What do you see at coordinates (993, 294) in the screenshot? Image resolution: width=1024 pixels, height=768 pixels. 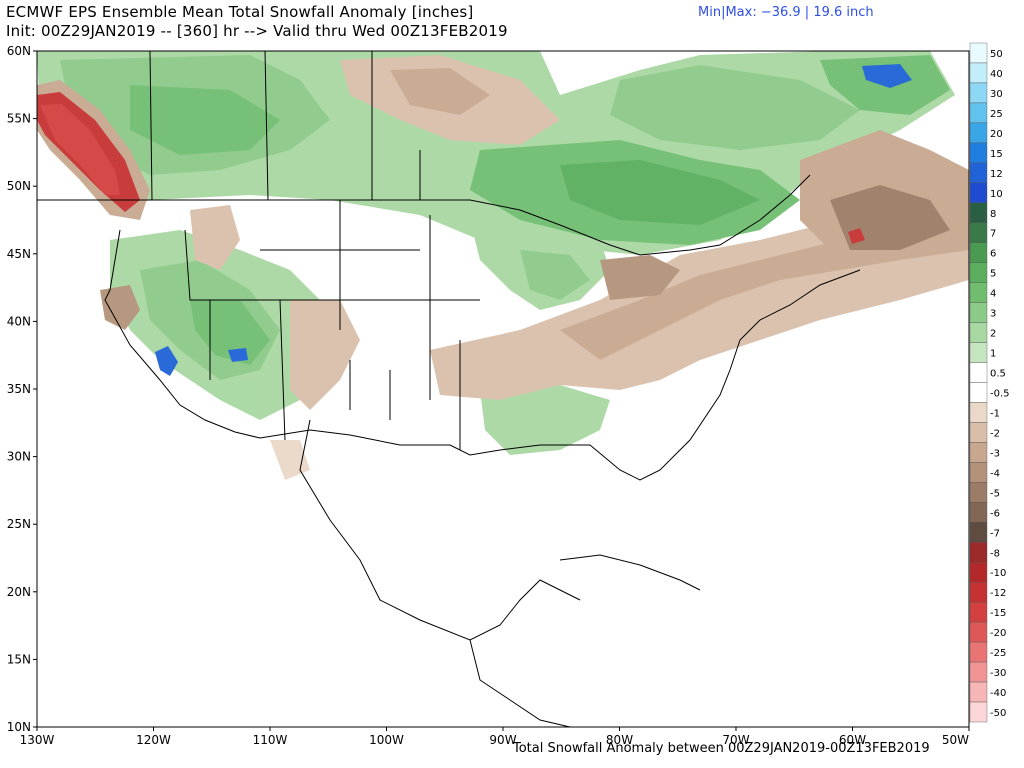 I see `colorbar-label: 4` at bounding box center [993, 294].